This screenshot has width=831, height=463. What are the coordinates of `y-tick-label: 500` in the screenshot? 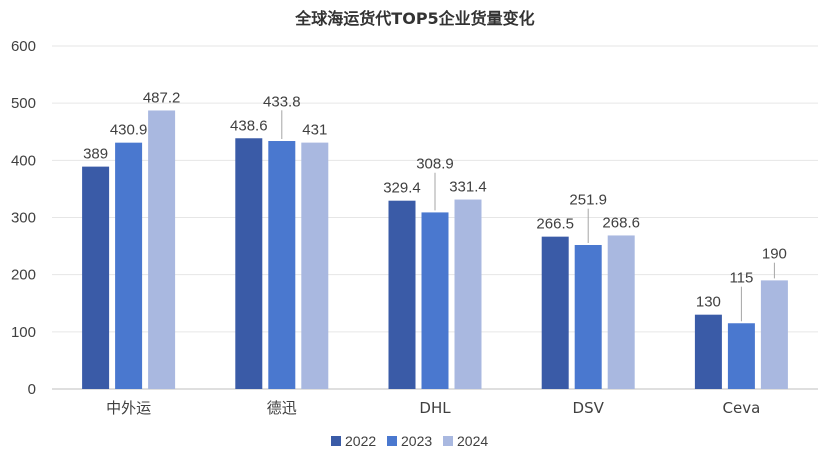 It's located at (23, 103).